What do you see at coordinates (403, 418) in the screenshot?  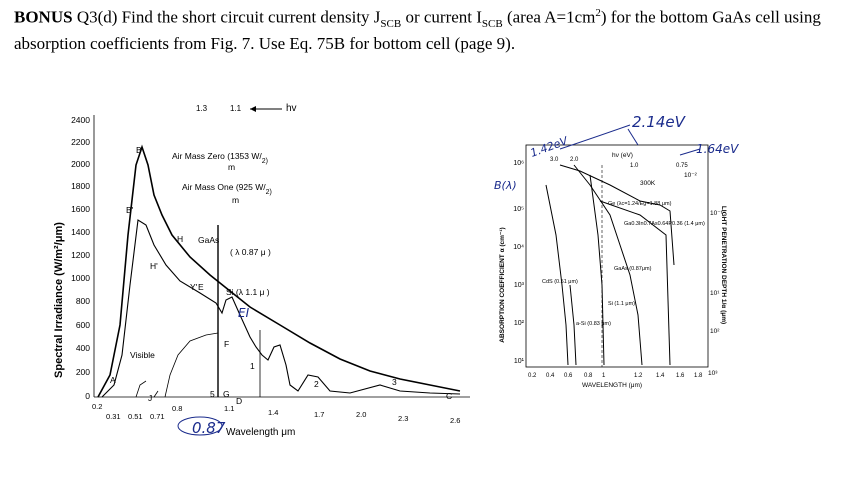 I see `svg-text: 2.3` at bounding box center [403, 418].